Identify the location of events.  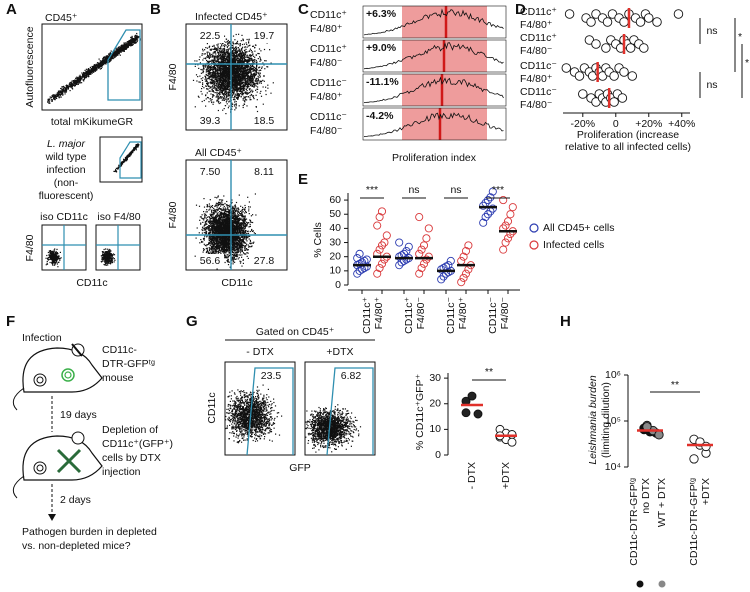
(233, 73).